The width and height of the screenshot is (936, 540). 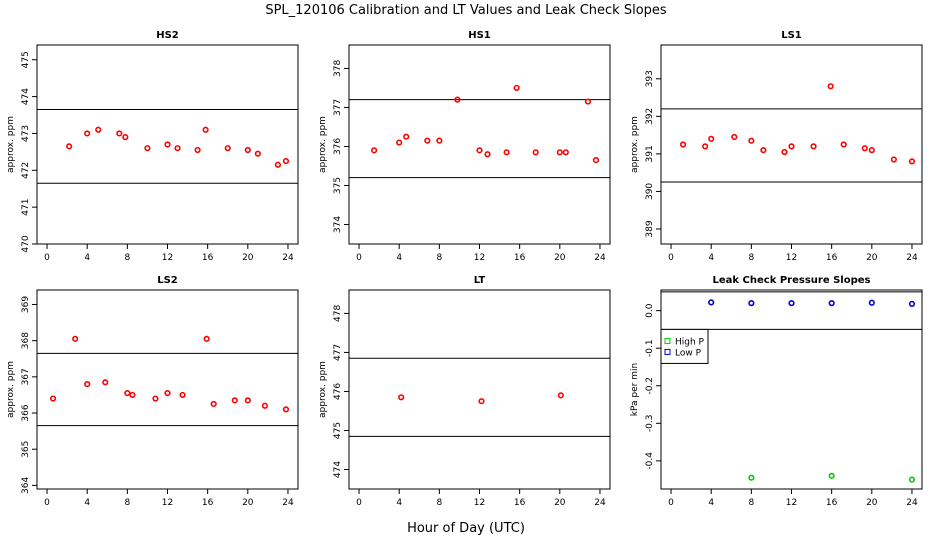 What do you see at coordinates (26, 170) in the screenshot?
I see `panel-1-y-tick-label: 472` at bounding box center [26, 170].